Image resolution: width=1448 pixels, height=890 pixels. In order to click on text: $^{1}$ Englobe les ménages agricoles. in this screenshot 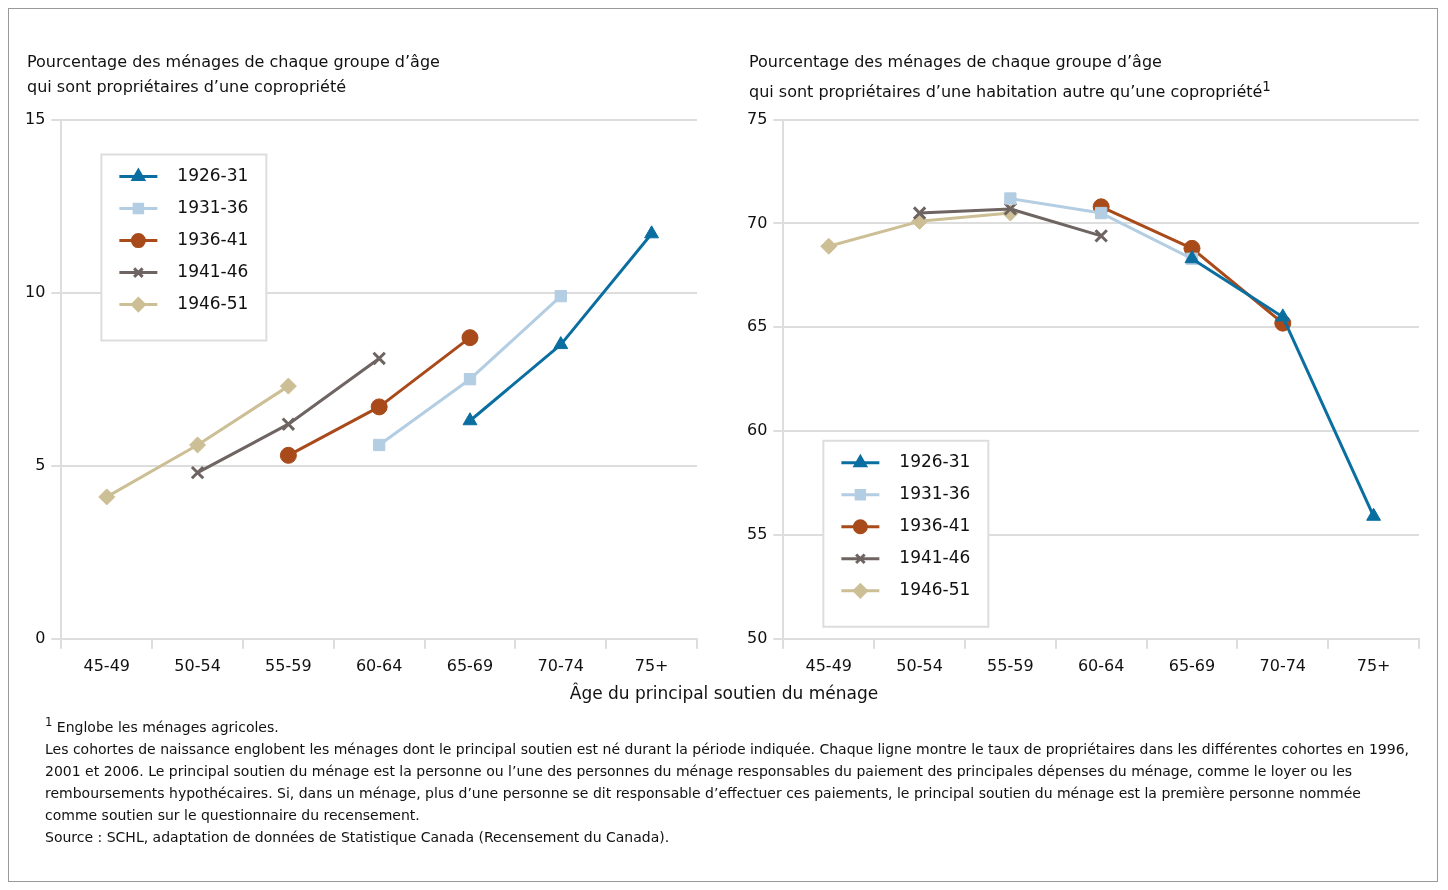, I will do `click(162, 725)`.